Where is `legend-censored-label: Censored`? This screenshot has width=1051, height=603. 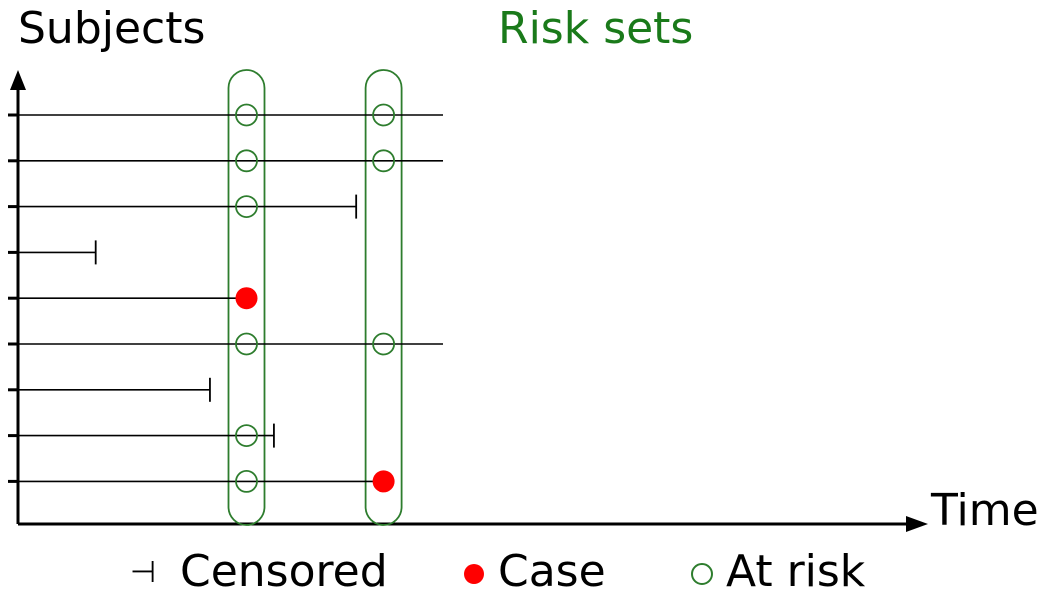 legend-censored-label: Censored is located at coordinates (284, 571).